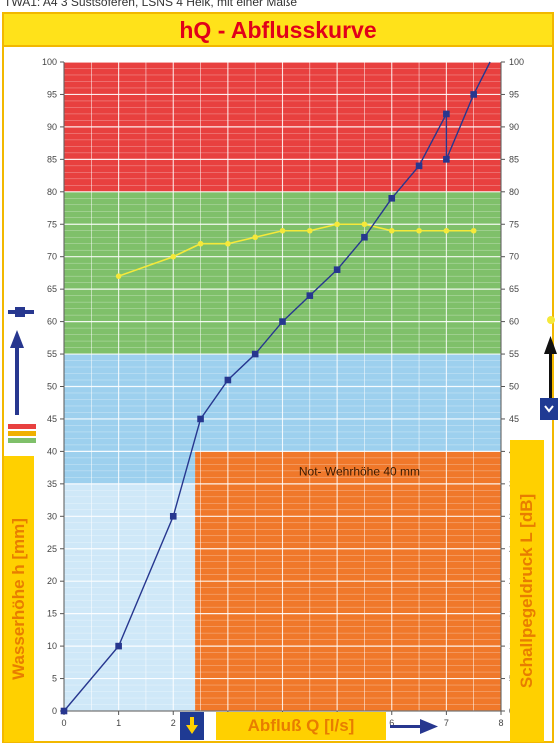  I want to click on y-tick-label-left-65: 65, so click(52, 289).